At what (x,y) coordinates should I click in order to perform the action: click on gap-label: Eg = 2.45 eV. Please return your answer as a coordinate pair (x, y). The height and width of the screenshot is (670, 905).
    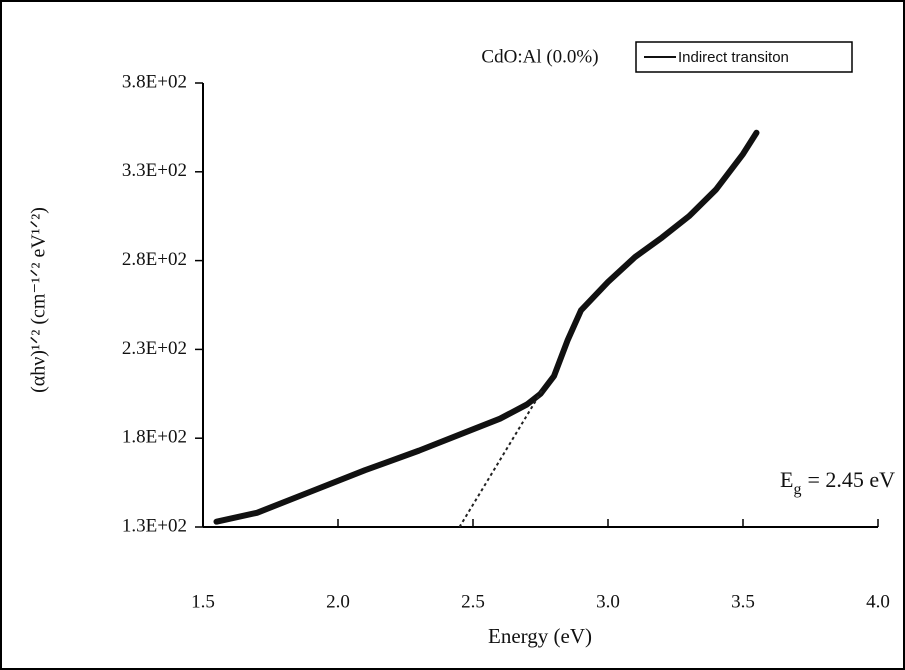
    Looking at the image, I should click on (837, 482).